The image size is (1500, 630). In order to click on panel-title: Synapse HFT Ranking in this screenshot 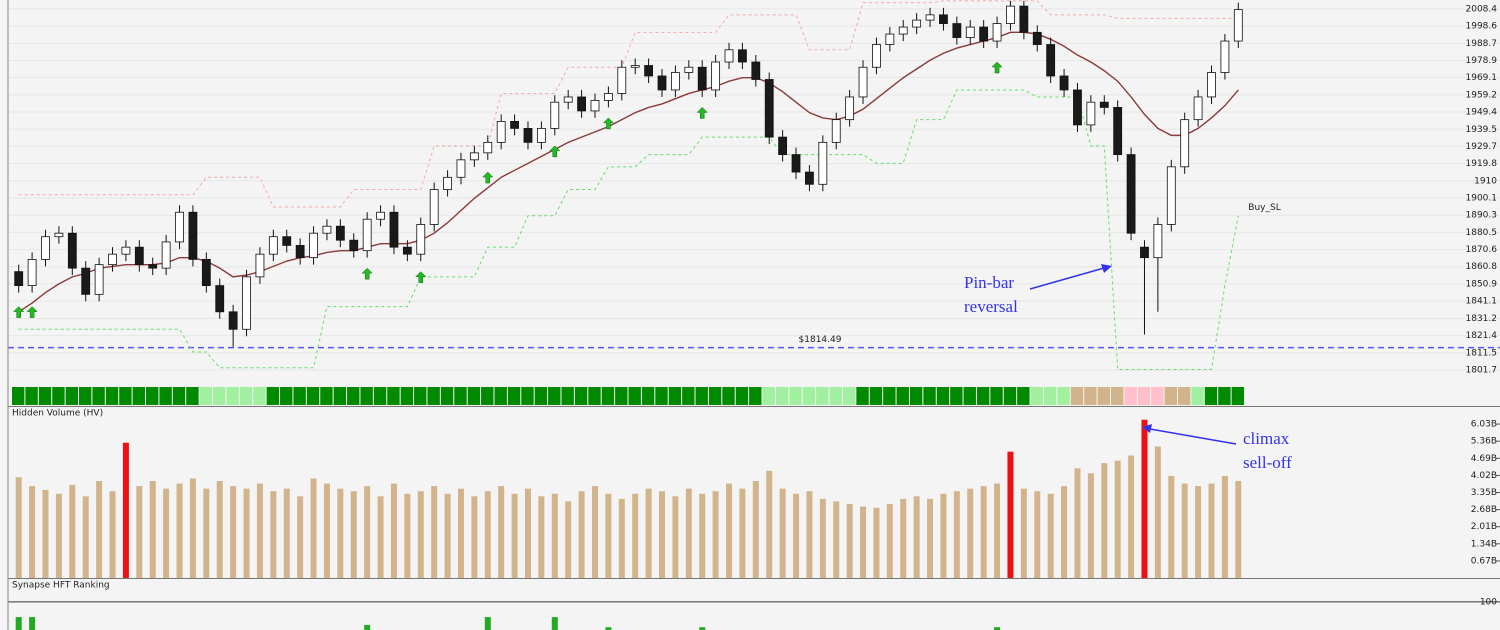, I will do `click(61, 586)`.